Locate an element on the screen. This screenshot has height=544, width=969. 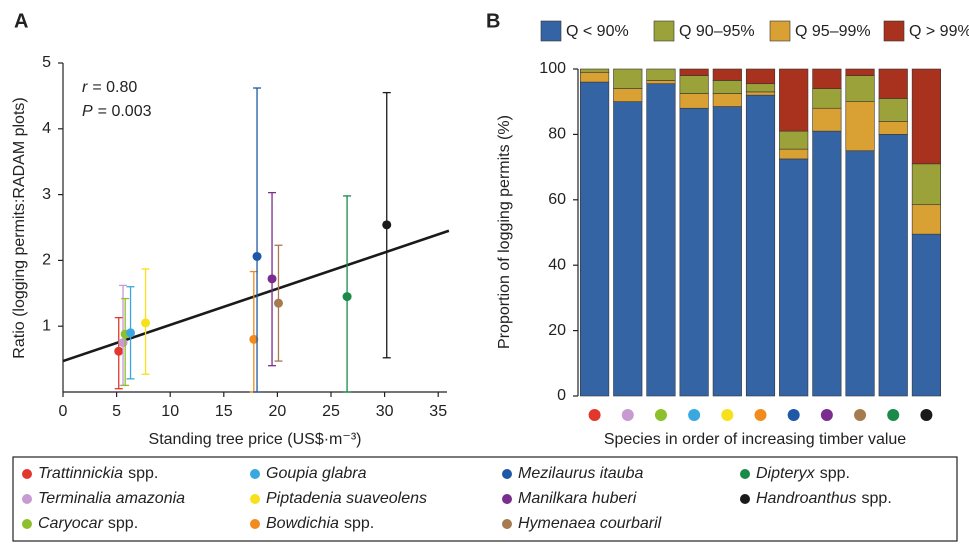
legend-label: Trattinnickia spp. is located at coordinates (98, 473).